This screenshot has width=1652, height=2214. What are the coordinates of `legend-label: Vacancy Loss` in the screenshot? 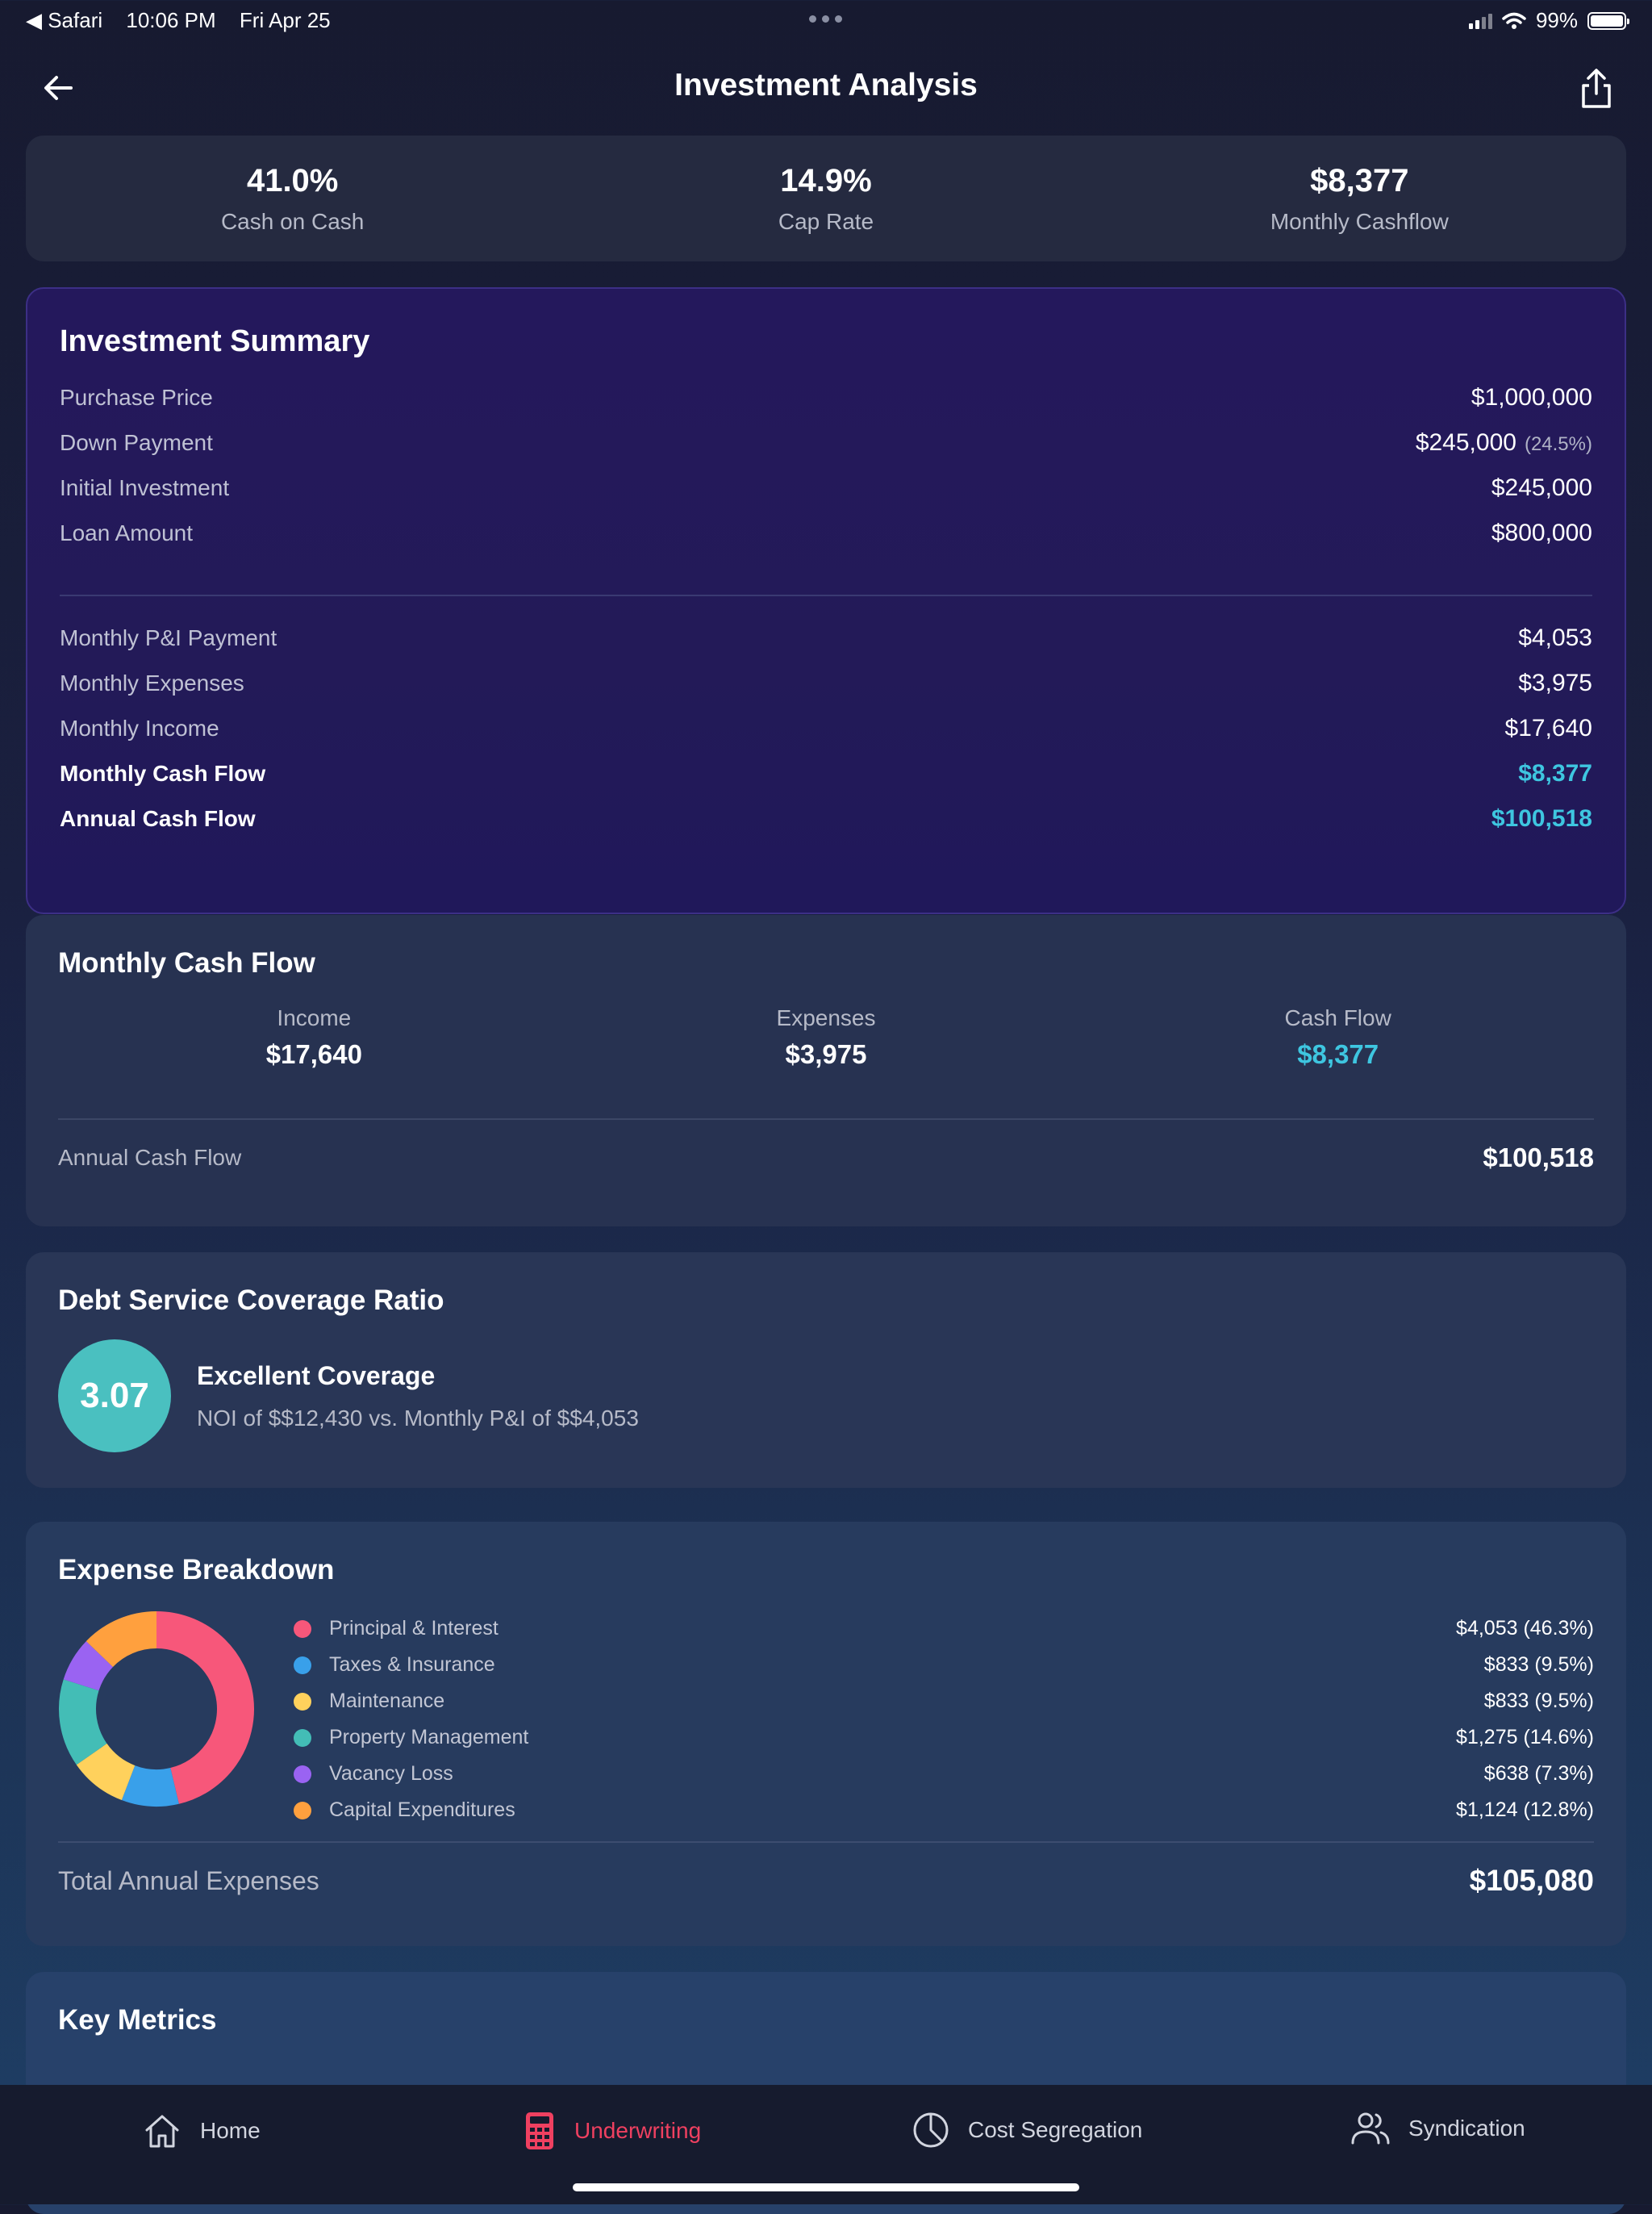 It's located at (391, 1774).